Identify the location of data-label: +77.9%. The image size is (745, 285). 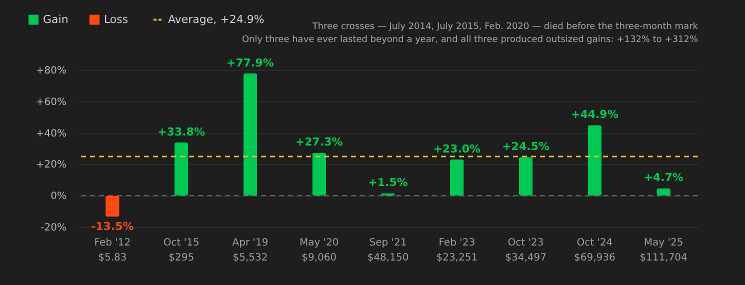
(250, 63).